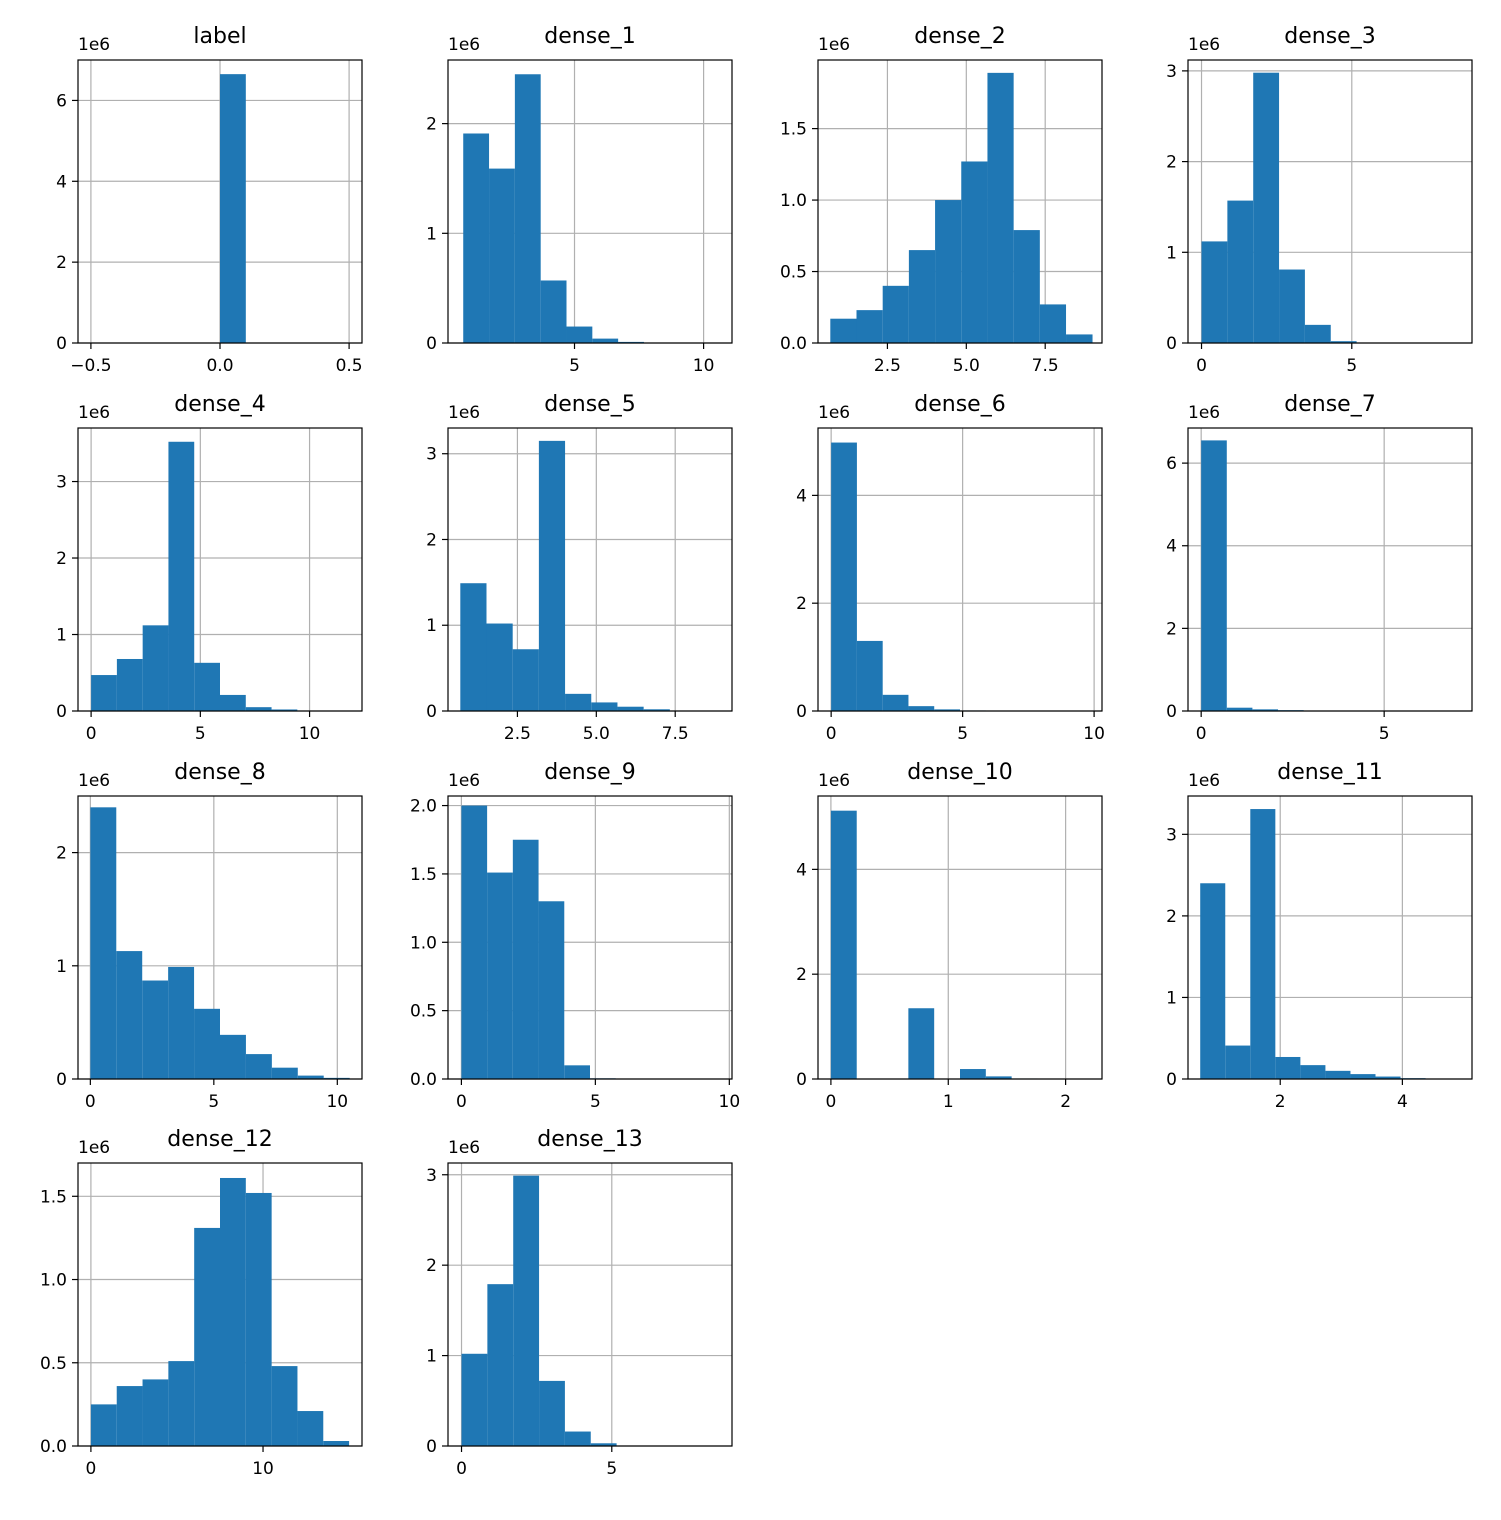 This screenshot has height=1520, width=1501. Describe the element at coordinates (219, 366) in the screenshot. I see `subplot-0-xtick-label-1: 0.0` at that location.